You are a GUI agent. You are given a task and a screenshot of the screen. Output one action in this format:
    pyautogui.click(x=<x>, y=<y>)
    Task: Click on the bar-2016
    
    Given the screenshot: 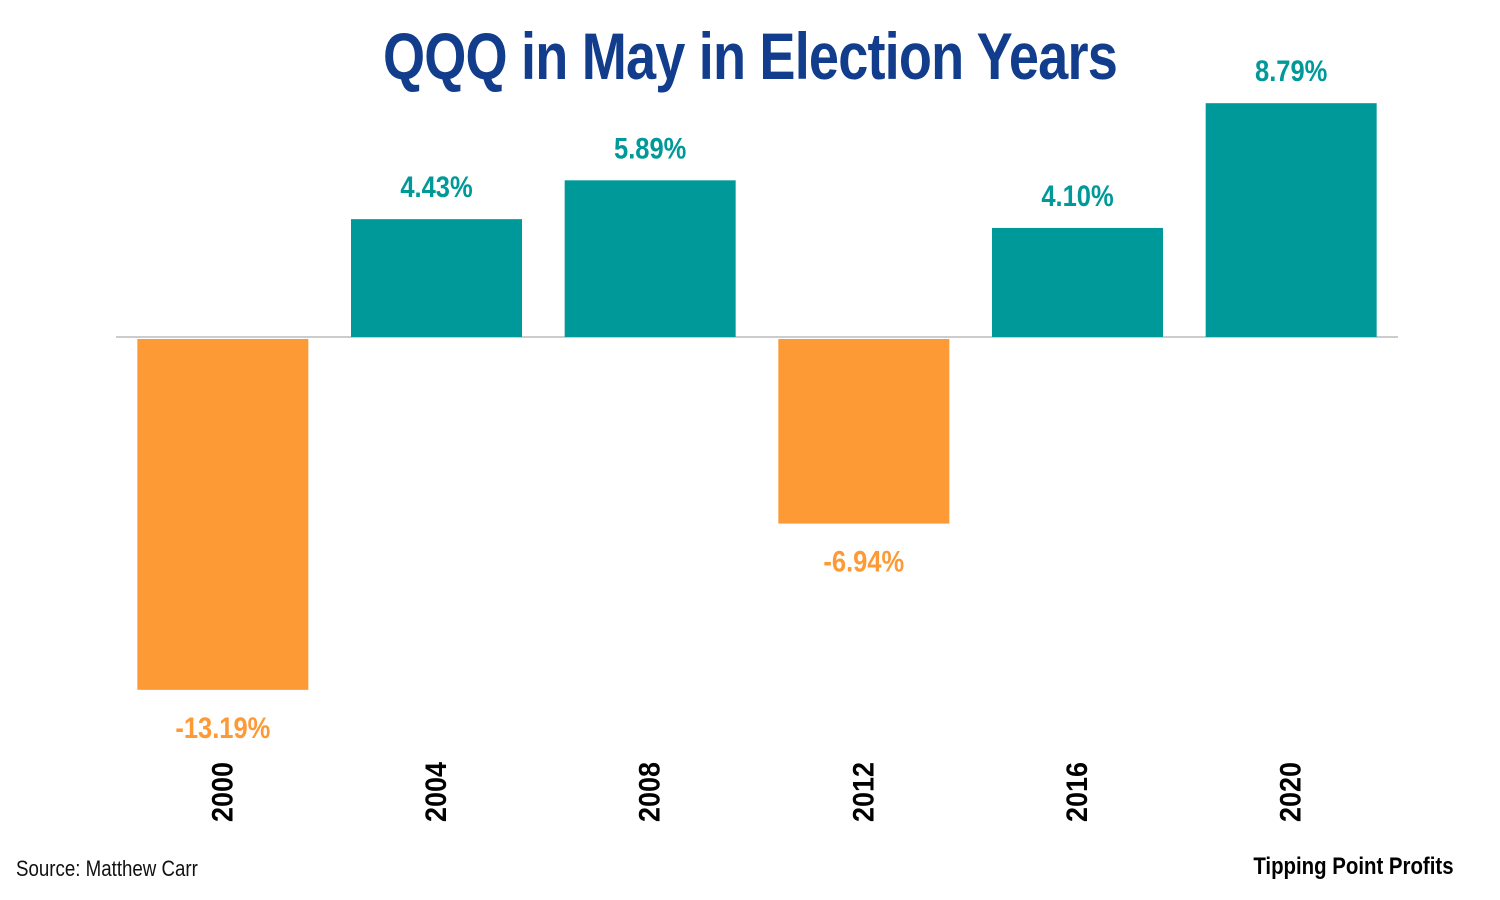 What is the action you would take?
    pyautogui.click(x=1077, y=282)
    